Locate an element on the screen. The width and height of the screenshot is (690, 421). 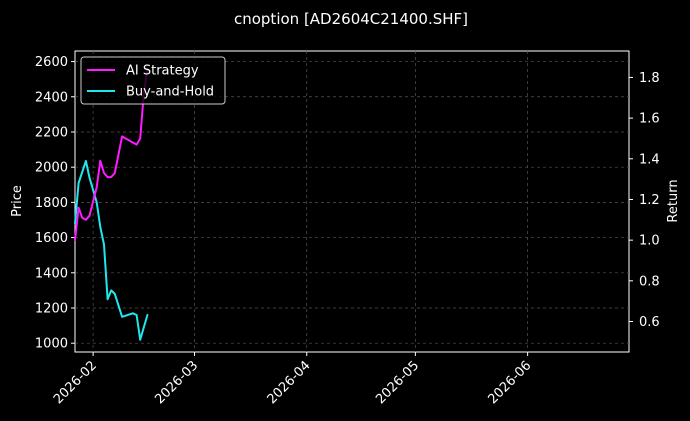
y-tick-label-right: 1.6 is located at coordinates (649, 119).